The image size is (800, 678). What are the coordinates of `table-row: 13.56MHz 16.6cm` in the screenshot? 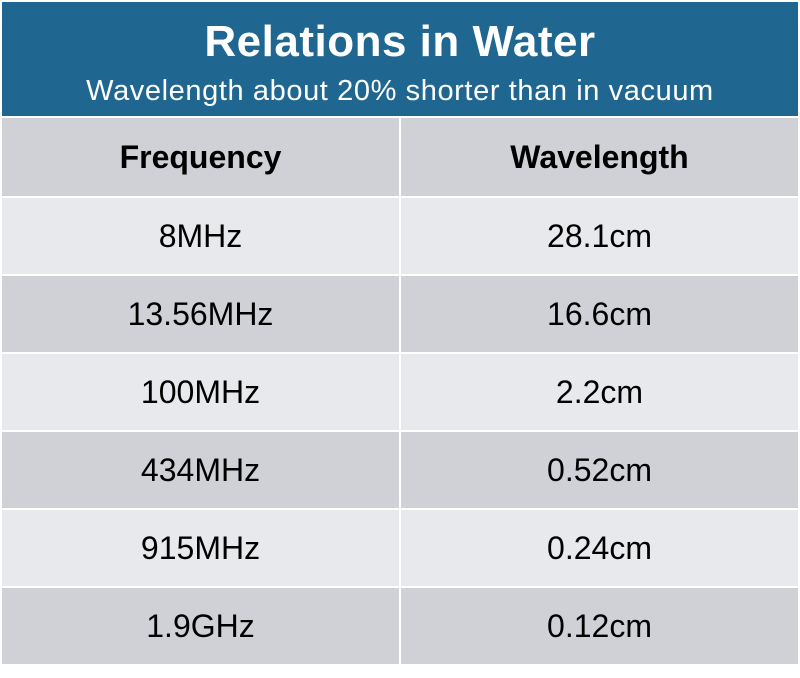 It's located at (400, 313).